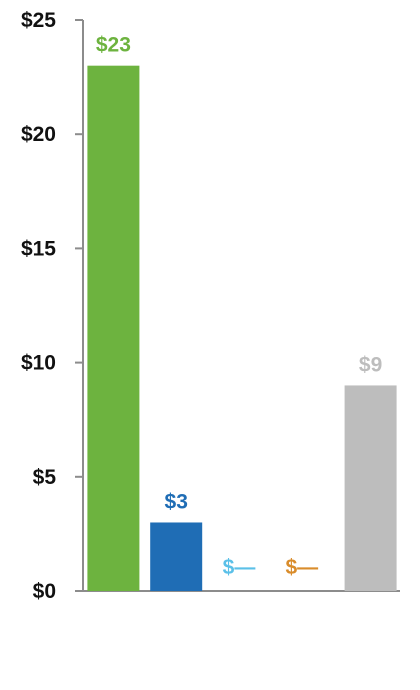 Image resolution: width=420 pixels, height=690 pixels. What do you see at coordinates (38, 134) in the screenshot?
I see `y-tick-label: $20` at bounding box center [38, 134].